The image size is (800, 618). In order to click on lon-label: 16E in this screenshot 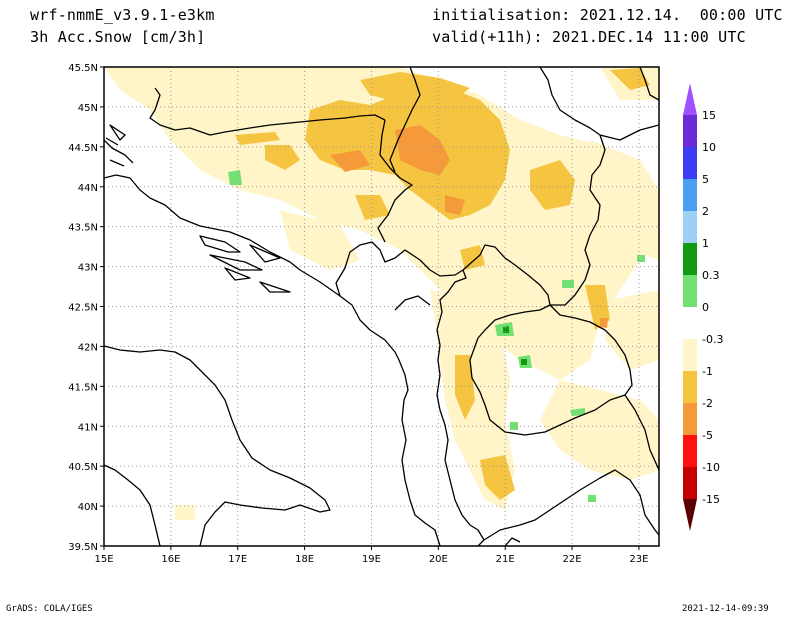, I will do `click(170, 559)`.